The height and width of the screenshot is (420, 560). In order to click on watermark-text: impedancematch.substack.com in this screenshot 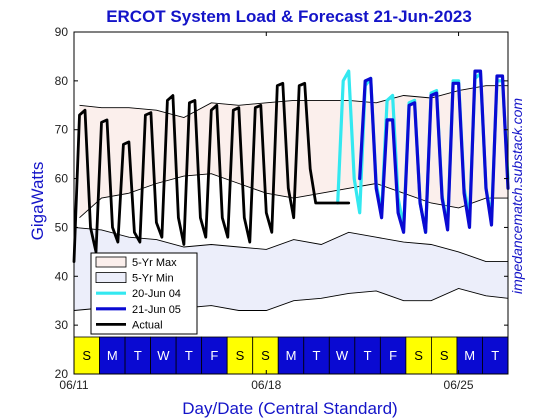, I will do `click(517, 196)`.